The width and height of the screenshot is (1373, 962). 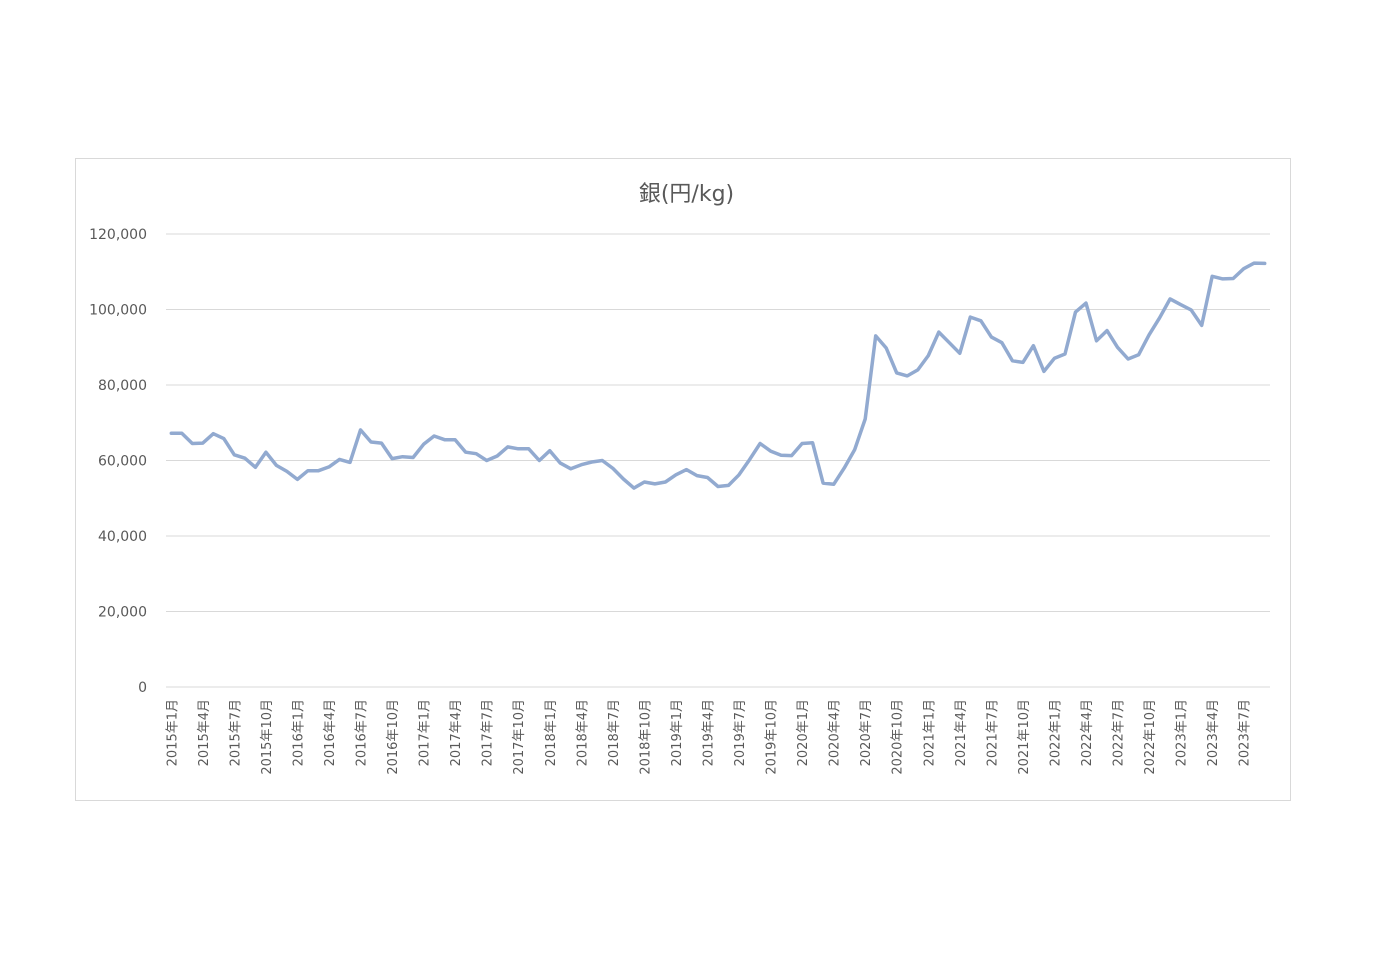 What do you see at coordinates (835, 732) in the screenshot?
I see `x-tick-label: 2020年4月` at bounding box center [835, 732].